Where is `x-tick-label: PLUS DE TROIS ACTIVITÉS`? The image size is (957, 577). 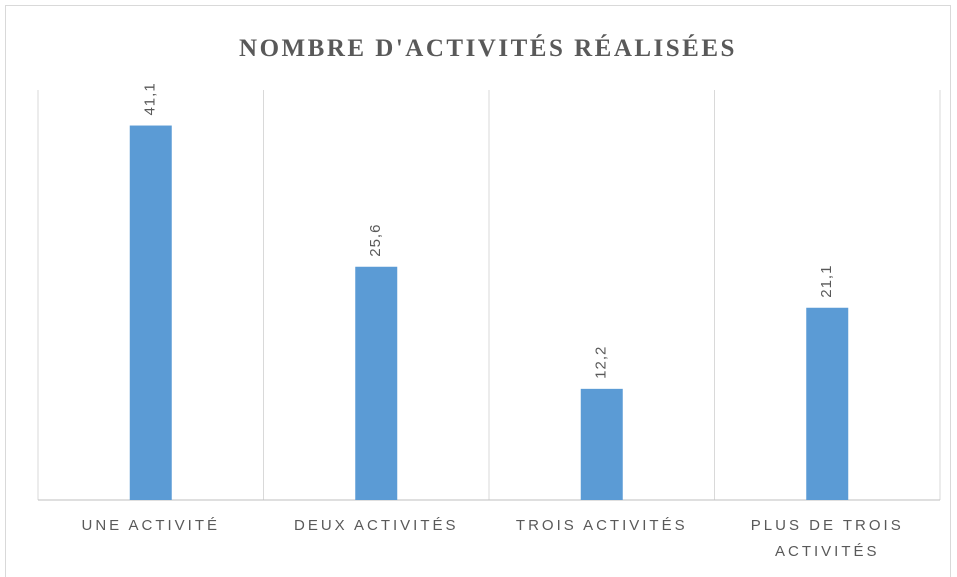
x-tick-label: PLUS DE TROIS ACTIVITÉS is located at coordinates (827, 538).